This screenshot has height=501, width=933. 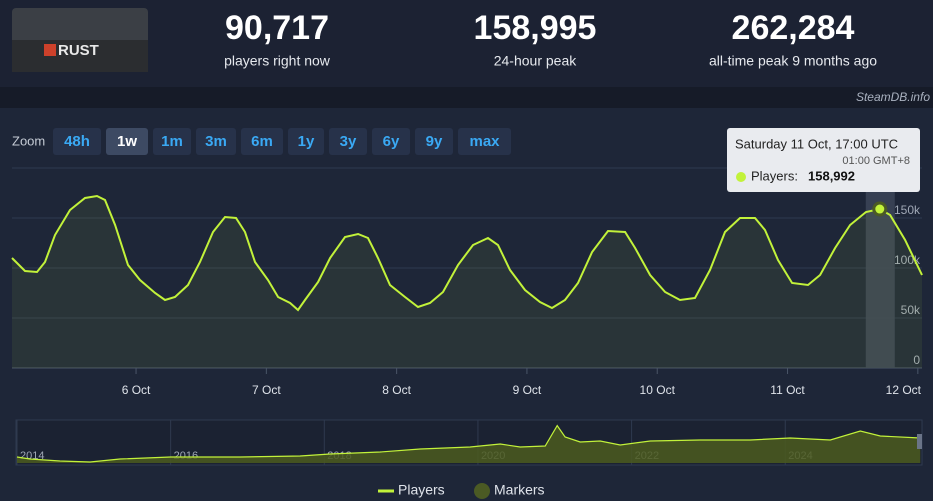 What do you see at coordinates (482, 491) in the screenshot?
I see `legend-dot` at bounding box center [482, 491].